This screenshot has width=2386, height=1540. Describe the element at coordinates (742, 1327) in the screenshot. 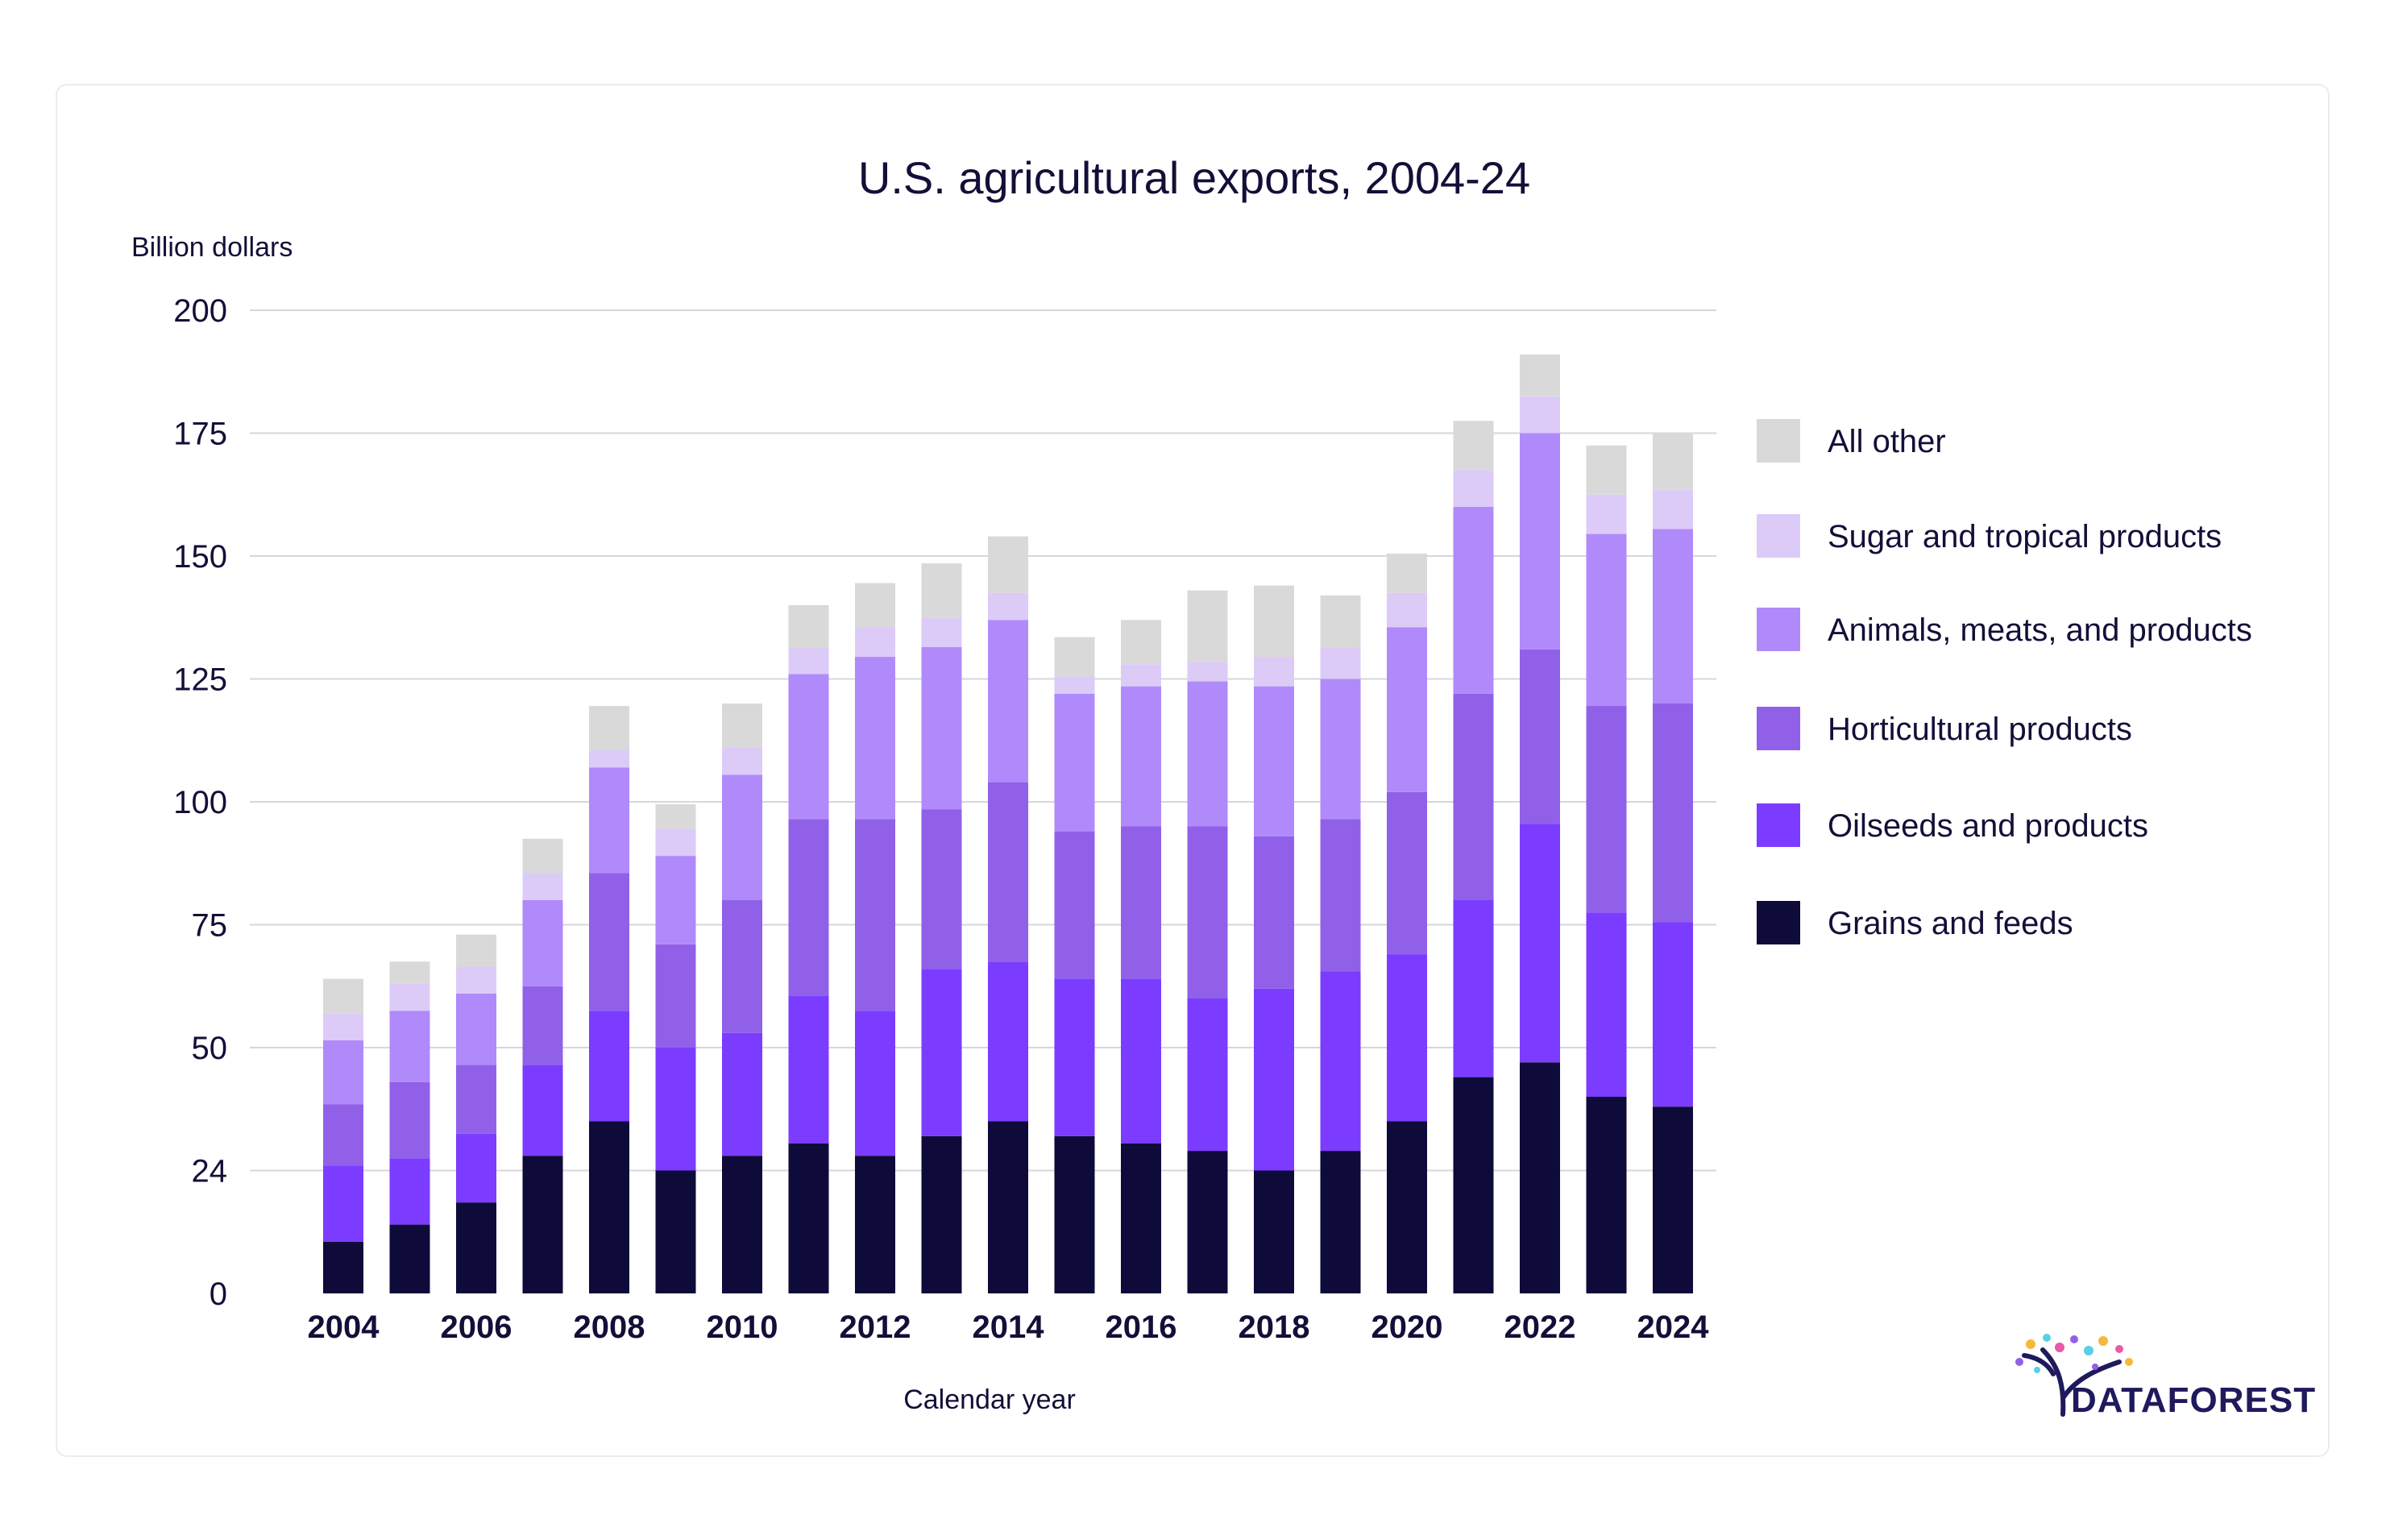

I see `x-tick-label: 2010` at that location.